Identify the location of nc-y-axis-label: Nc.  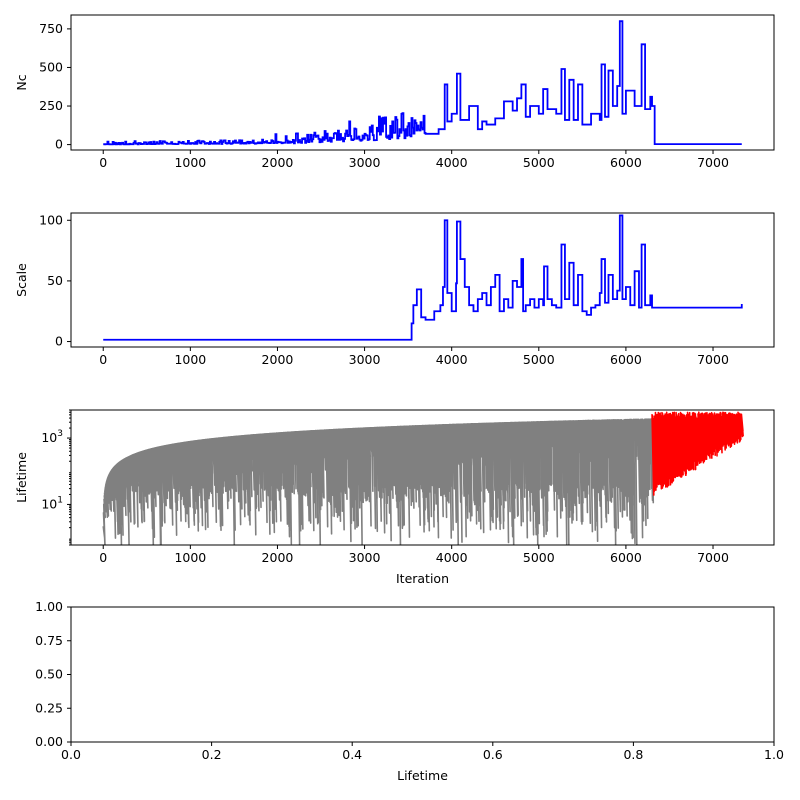
(21, 82).